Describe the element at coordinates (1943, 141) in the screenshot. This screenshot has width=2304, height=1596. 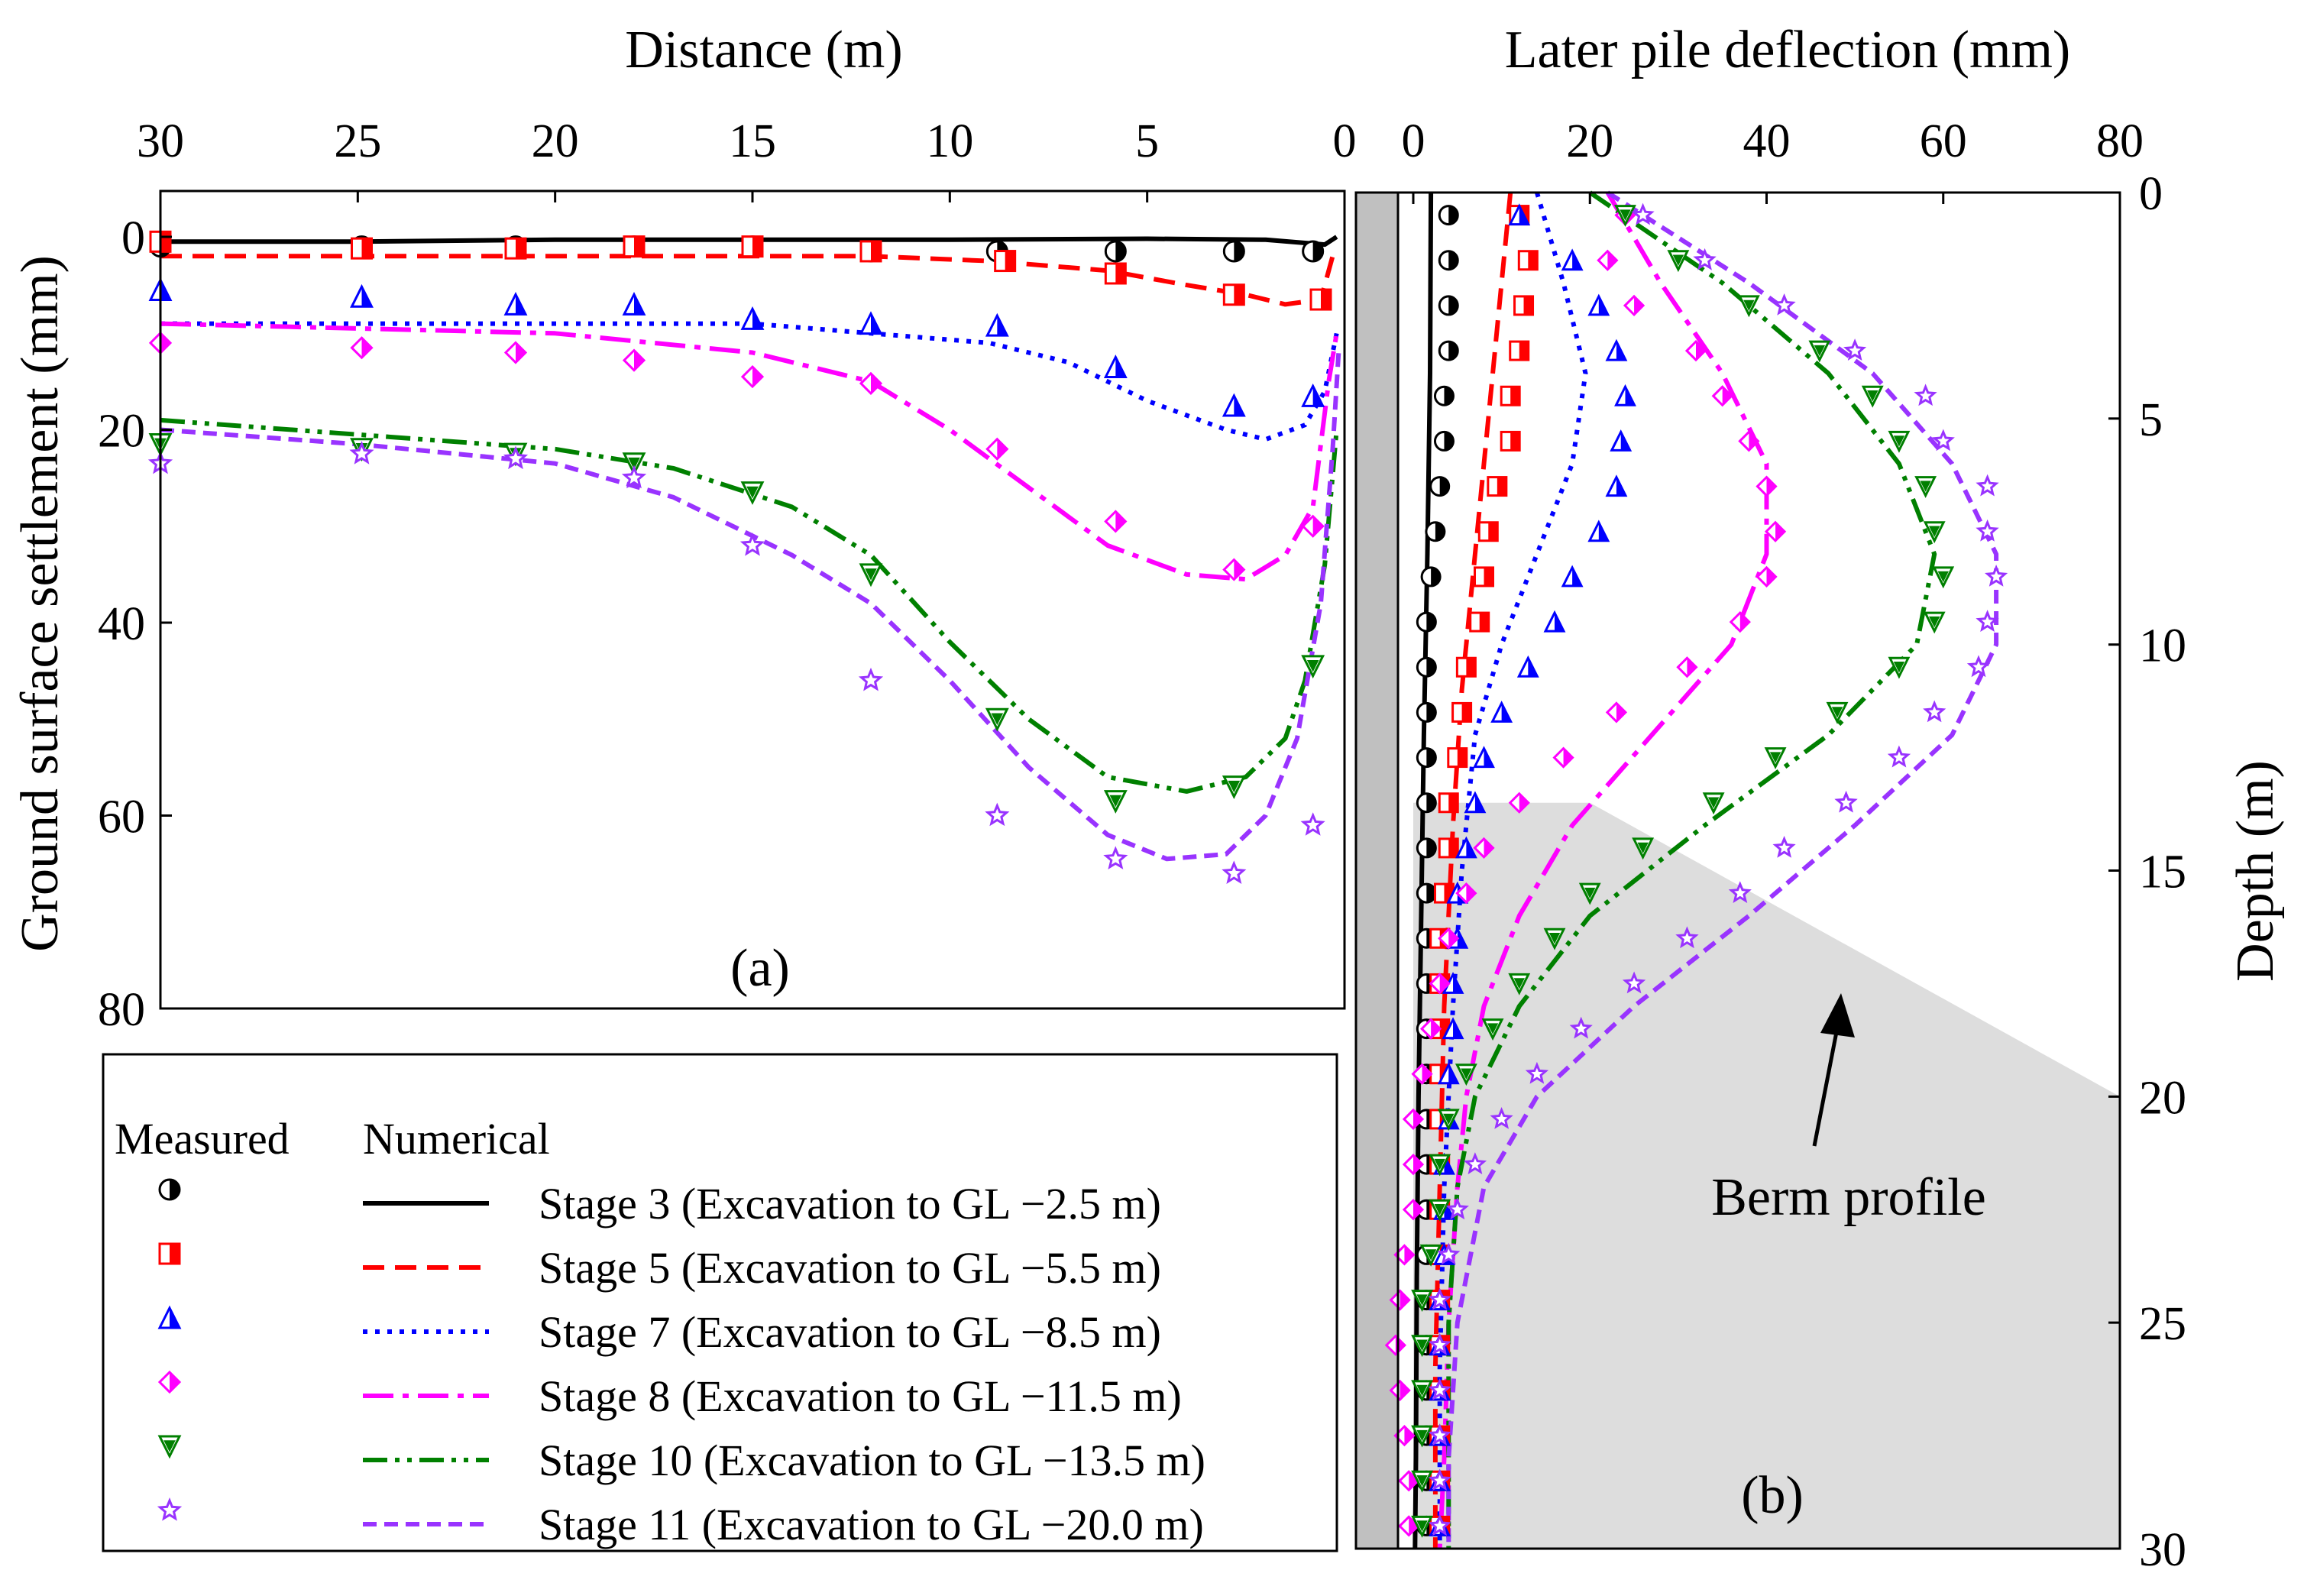
I see `panel-b-x-tick-label: 60` at that location.